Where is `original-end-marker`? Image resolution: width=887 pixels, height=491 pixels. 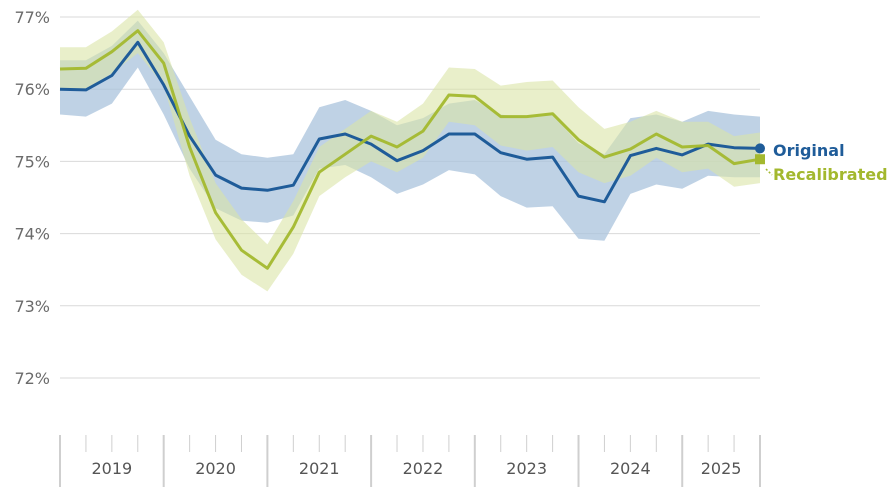
original-end-marker is located at coordinates (760, 148).